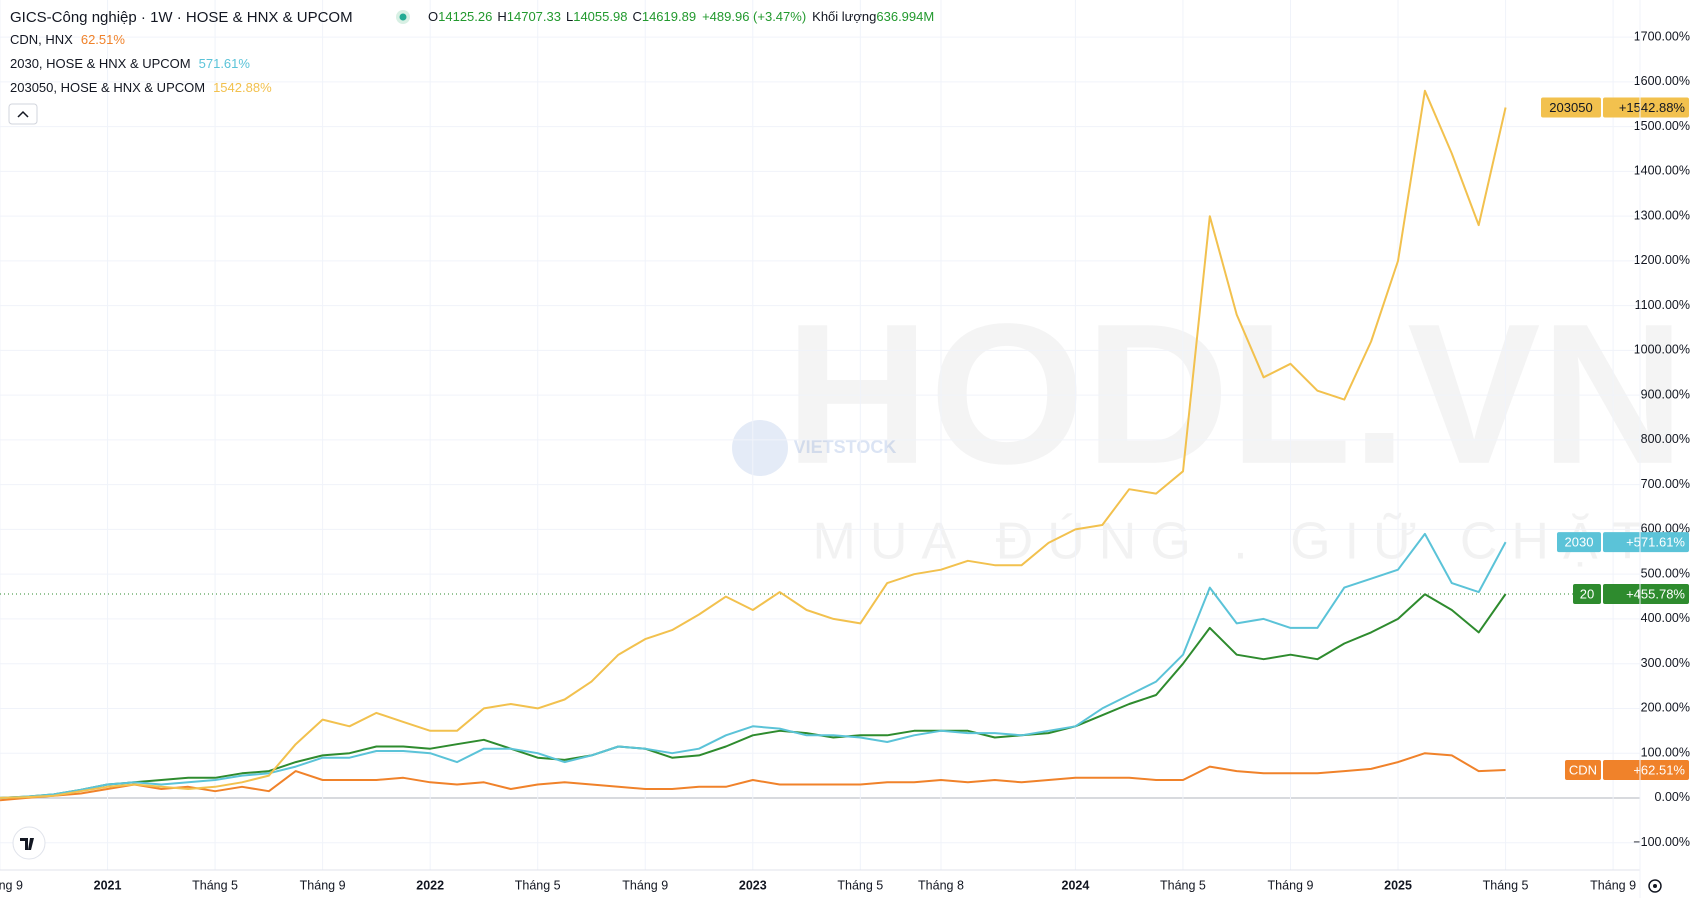 This screenshot has width=1700, height=898. What do you see at coordinates (669, 16) in the screenshot?
I see `ohlc-value: 14619.89` at bounding box center [669, 16].